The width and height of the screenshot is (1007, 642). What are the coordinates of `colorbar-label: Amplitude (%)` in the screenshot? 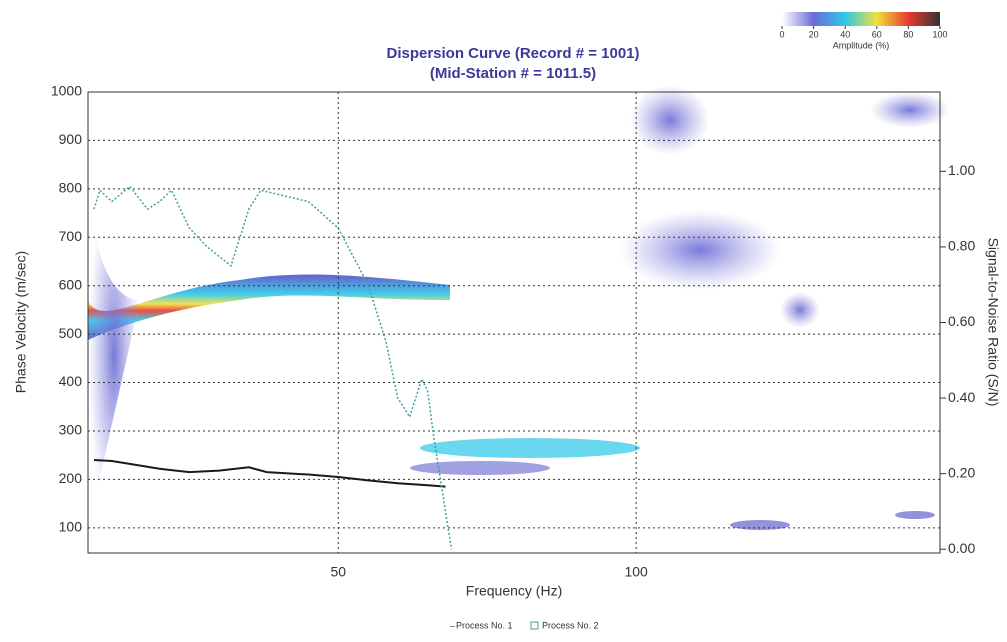 It's located at (861, 45).